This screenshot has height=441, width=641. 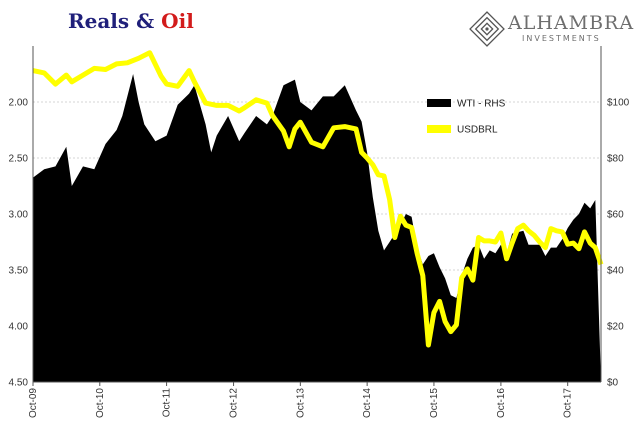 What do you see at coordinates (618, 243) in the screenshot?
I see `right-axis-ticks: $0 $20 $40 $60 $80 $100` at bounding box center [618, 243].